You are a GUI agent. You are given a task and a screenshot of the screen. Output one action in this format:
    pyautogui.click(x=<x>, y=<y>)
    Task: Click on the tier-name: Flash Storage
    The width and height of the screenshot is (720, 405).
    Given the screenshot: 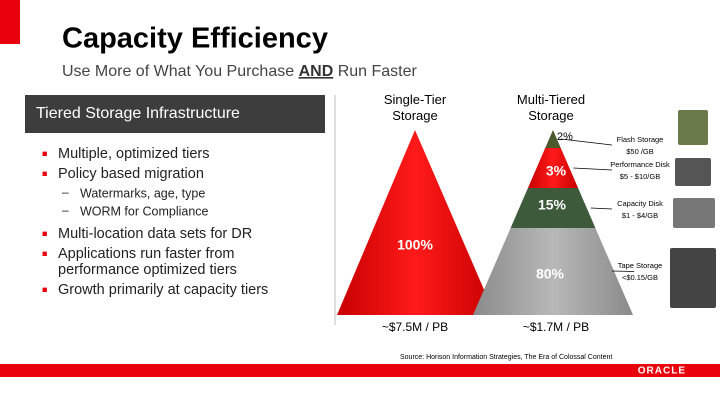 What is the action you would take?
    pyautogui.click(x=640, y=139)
    